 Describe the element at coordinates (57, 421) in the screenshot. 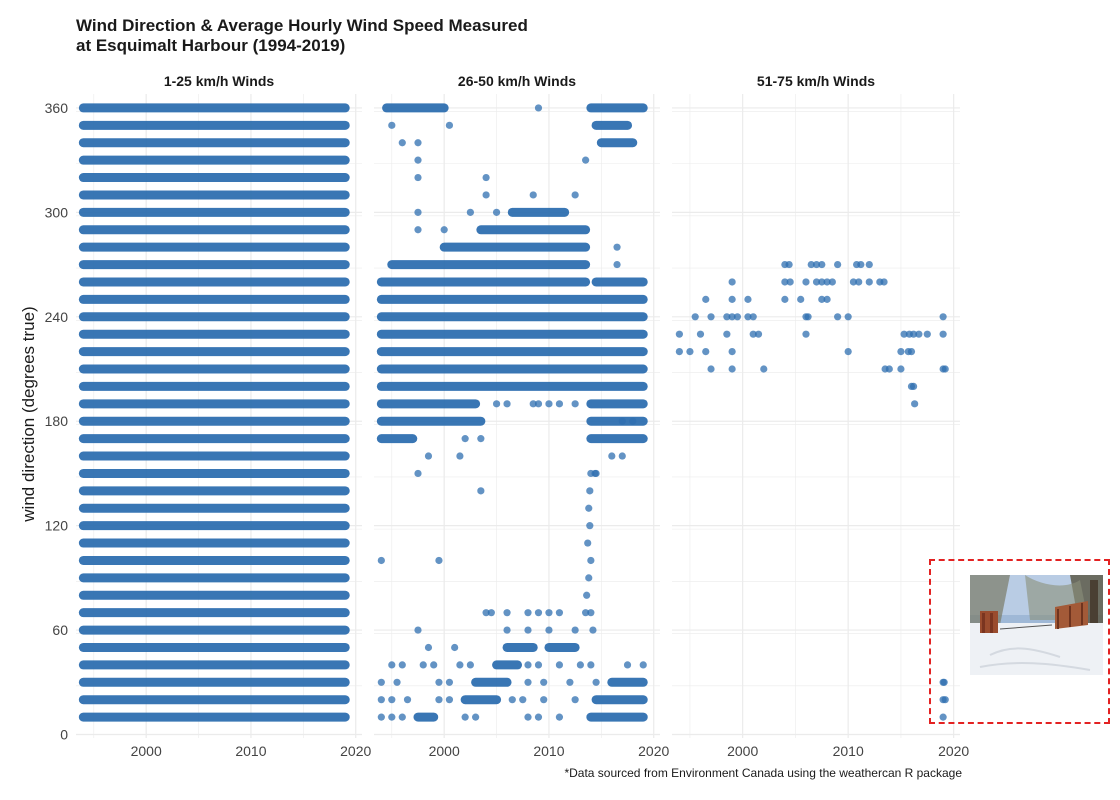

I see `y-tick-label: 180` at that location.